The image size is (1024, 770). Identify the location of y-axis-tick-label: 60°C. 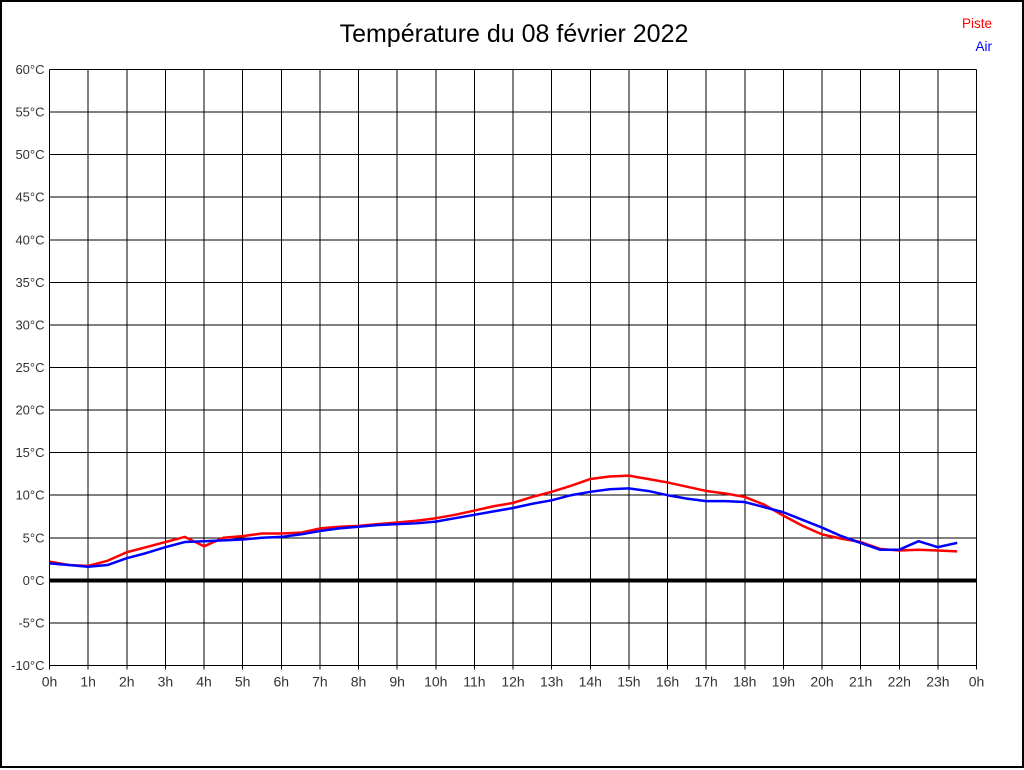
(29, 69).